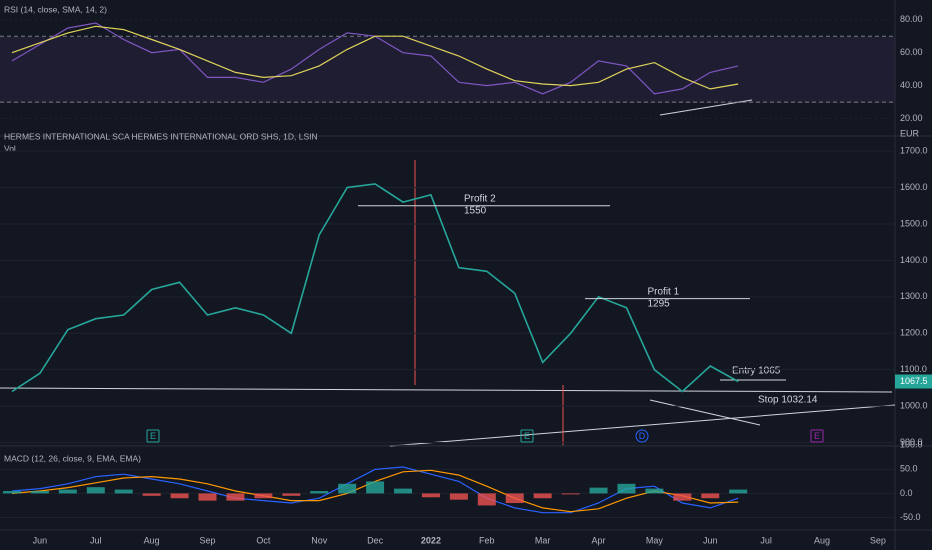 The width and height of the screenshot is (932, 550). What do you see at coordinates (756, 371) in the screenshot?
I see `entry-label: Entry 1065` at bounding box center [756, 371].